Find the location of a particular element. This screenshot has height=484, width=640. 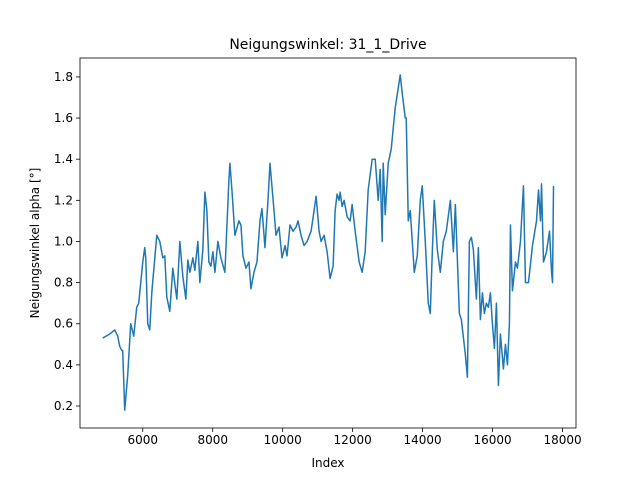

y-tick-label: 1.6 is located at coordinates (63, 118).